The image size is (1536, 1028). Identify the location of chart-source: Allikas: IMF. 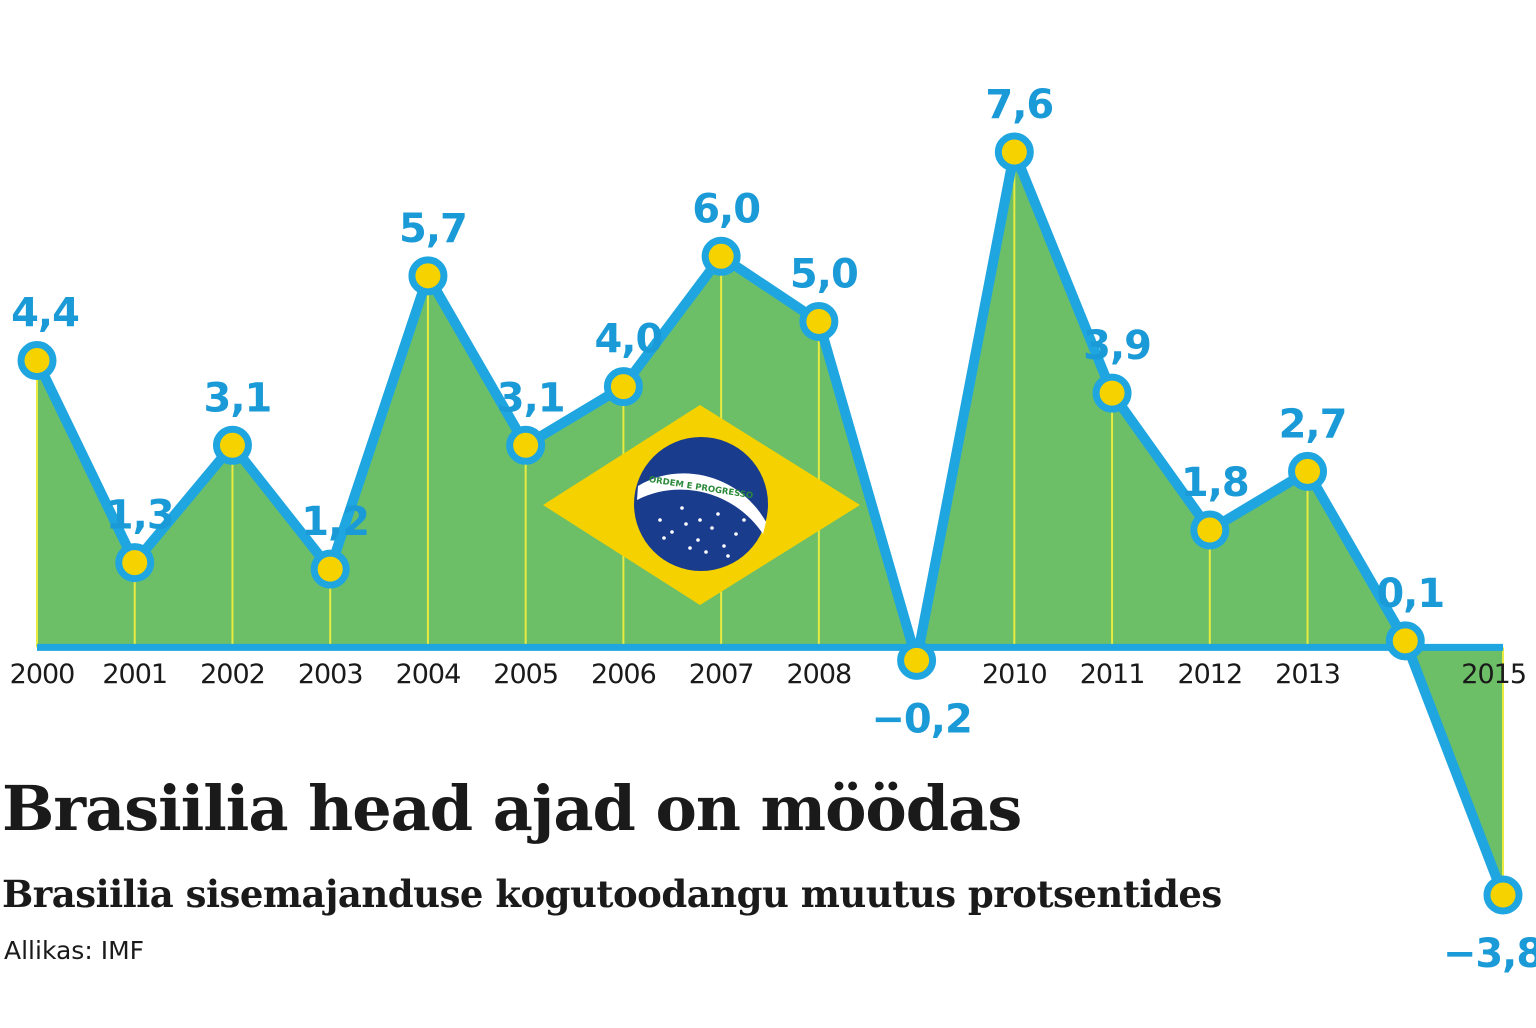
(74, 950).